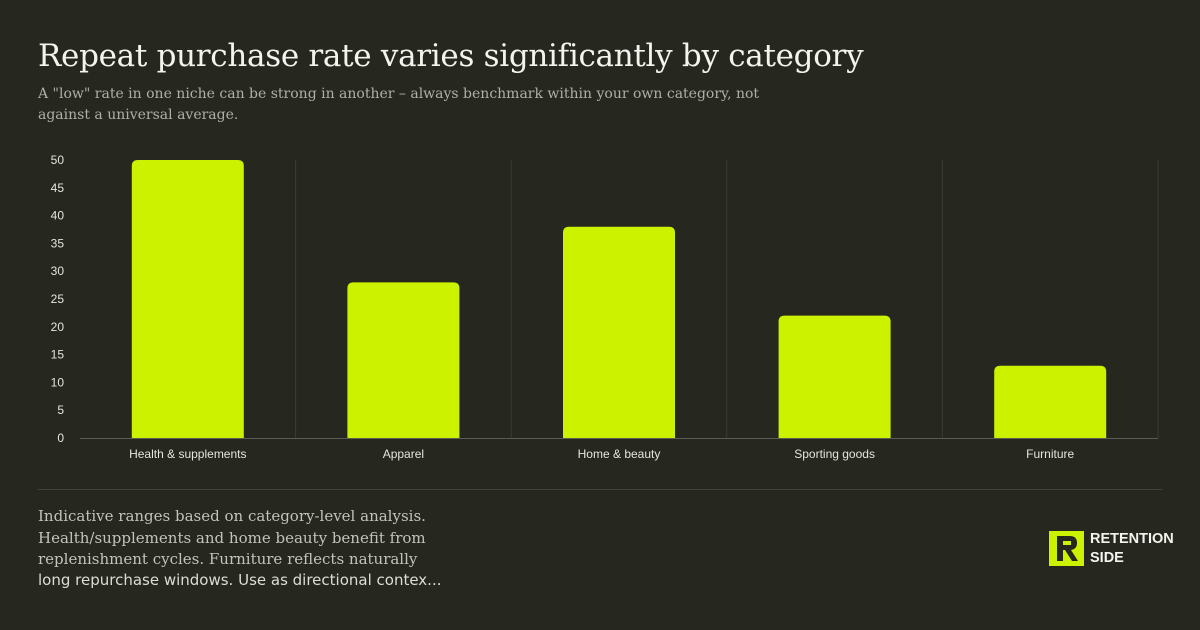  I want to click on y-tick-label: 5, so click(60, 410).